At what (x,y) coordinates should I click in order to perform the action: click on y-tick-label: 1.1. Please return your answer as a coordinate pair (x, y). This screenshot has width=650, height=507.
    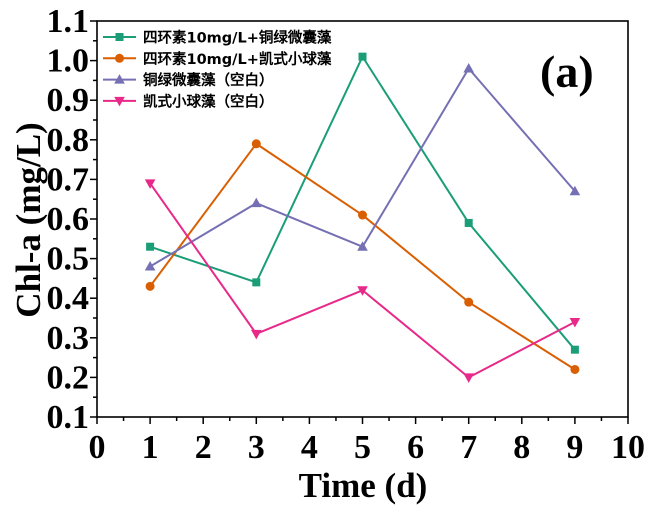
    Looking at the image, I should click on (68, 21).